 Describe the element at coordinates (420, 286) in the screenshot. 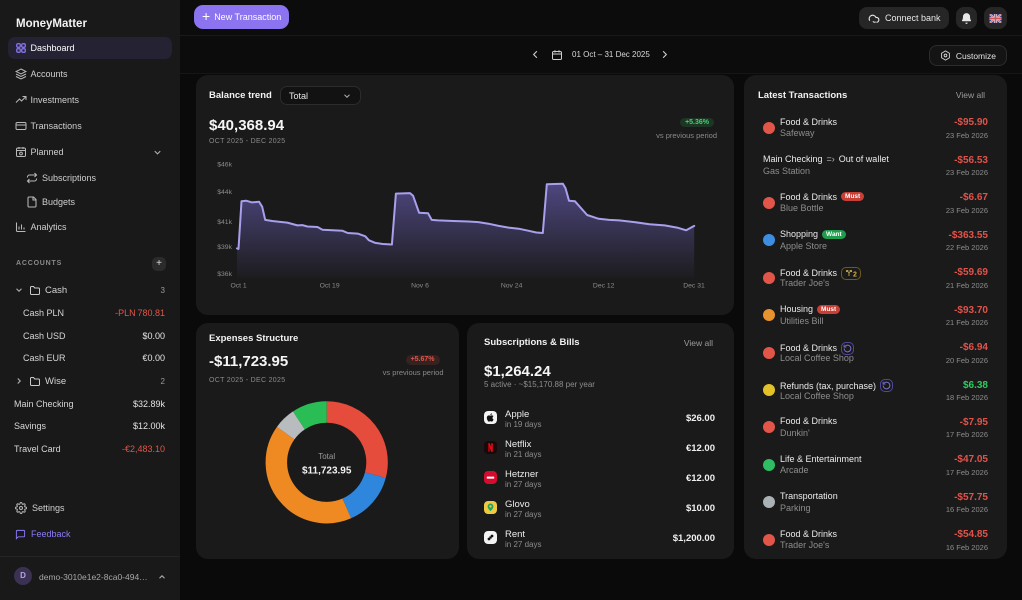

I see `svg-text: Nov 6` at that location.